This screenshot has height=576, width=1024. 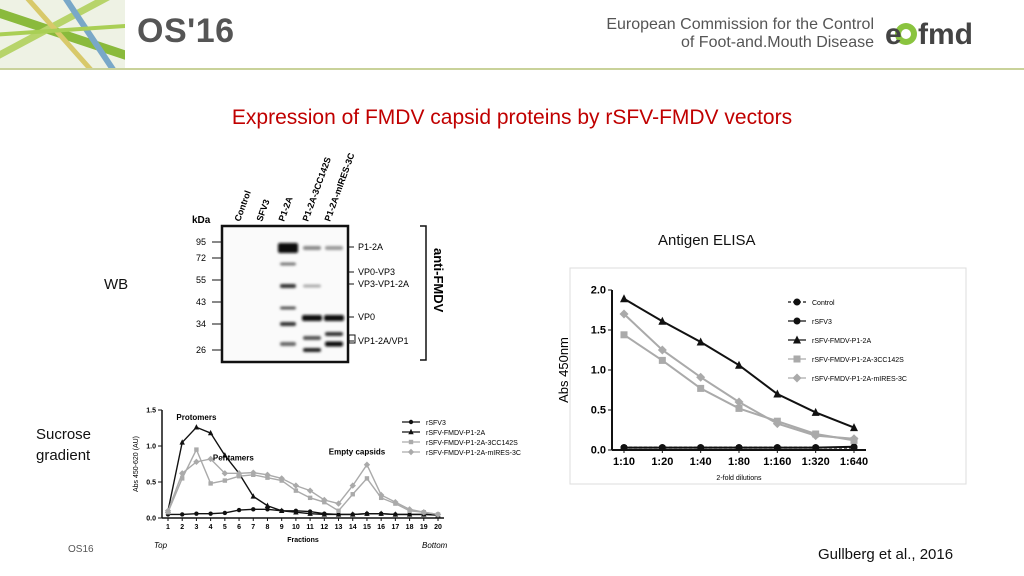 What do you see at coordinates (353, 527) in the screenshot?
I see `sucrose-x-tick-label: 14` at bounding box center [353, 527].